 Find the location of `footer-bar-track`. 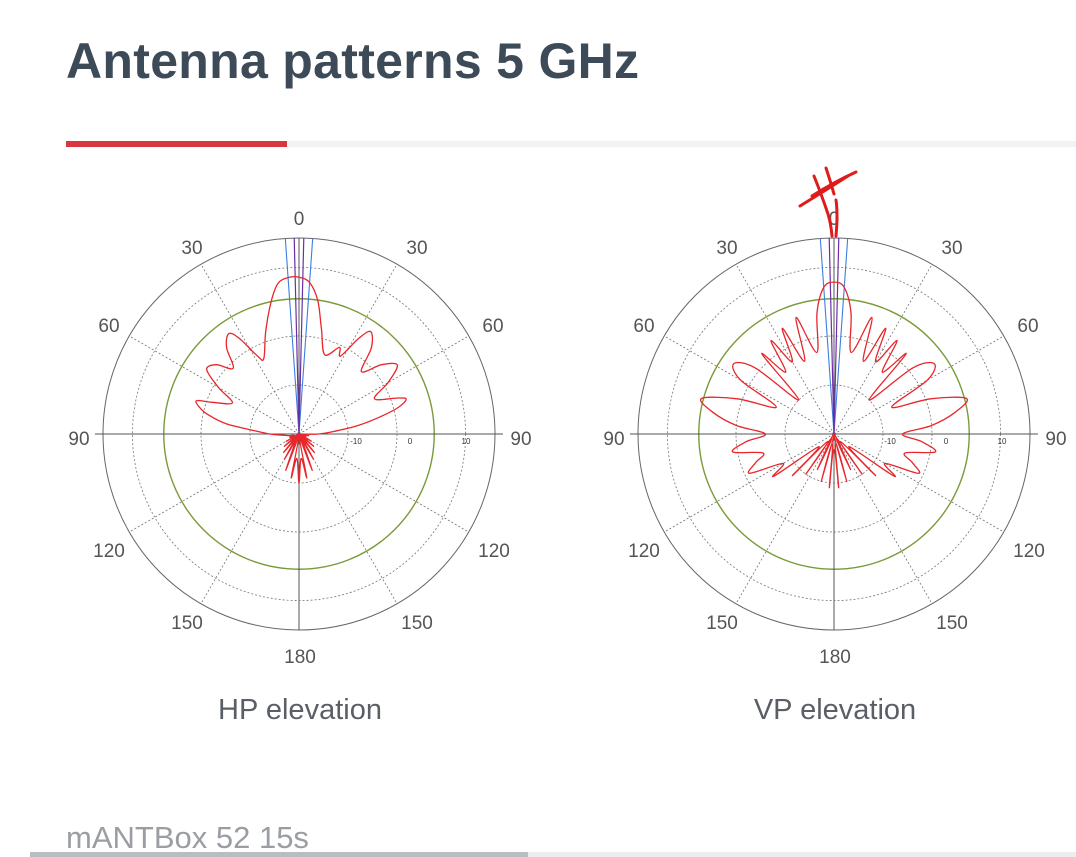

footer-bar-track is located at coordinates (802, 854).